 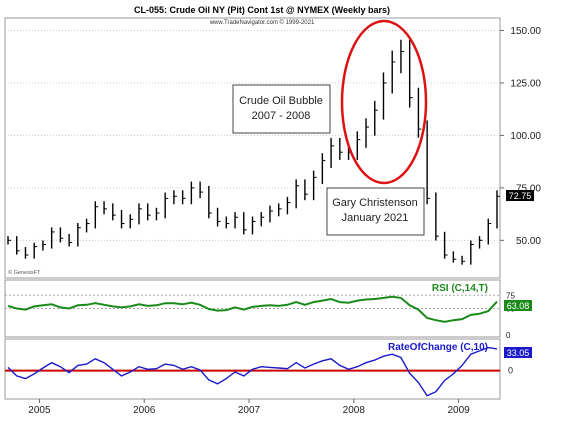 I want to click on roc-last-badge, so click(x=518, y=352).